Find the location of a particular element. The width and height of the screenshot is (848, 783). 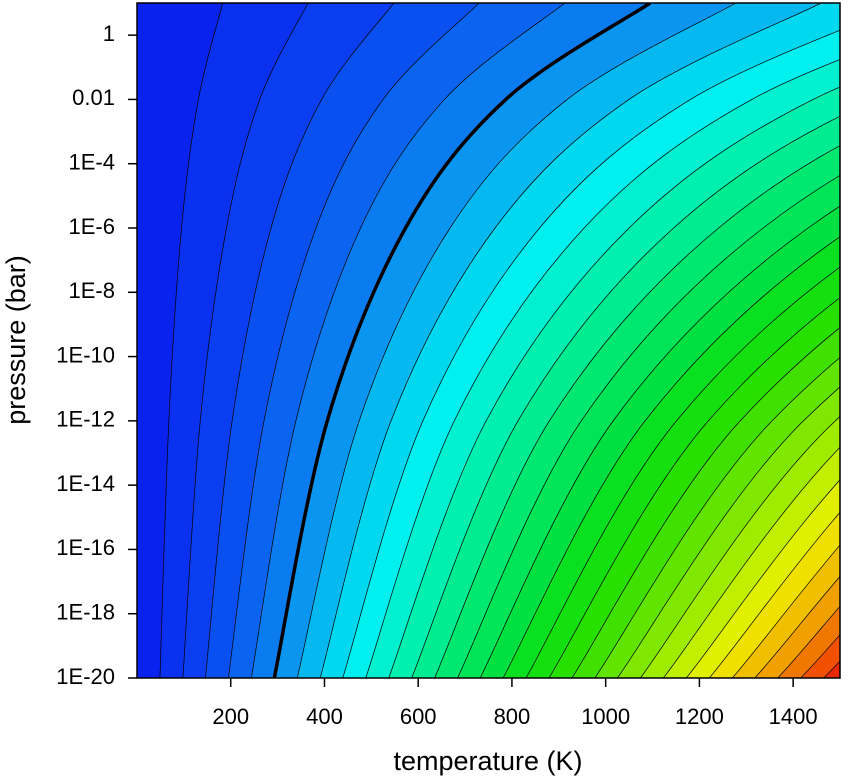

y-tick-label: 1 is located at coordinates (109, 33).